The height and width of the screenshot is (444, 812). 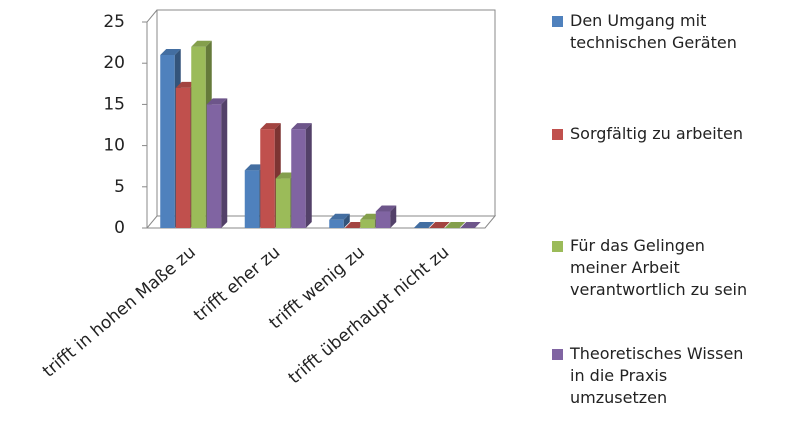 I want to click on legend-item: Sorgfältig zu arbeiten, so click(x=653, y=134).